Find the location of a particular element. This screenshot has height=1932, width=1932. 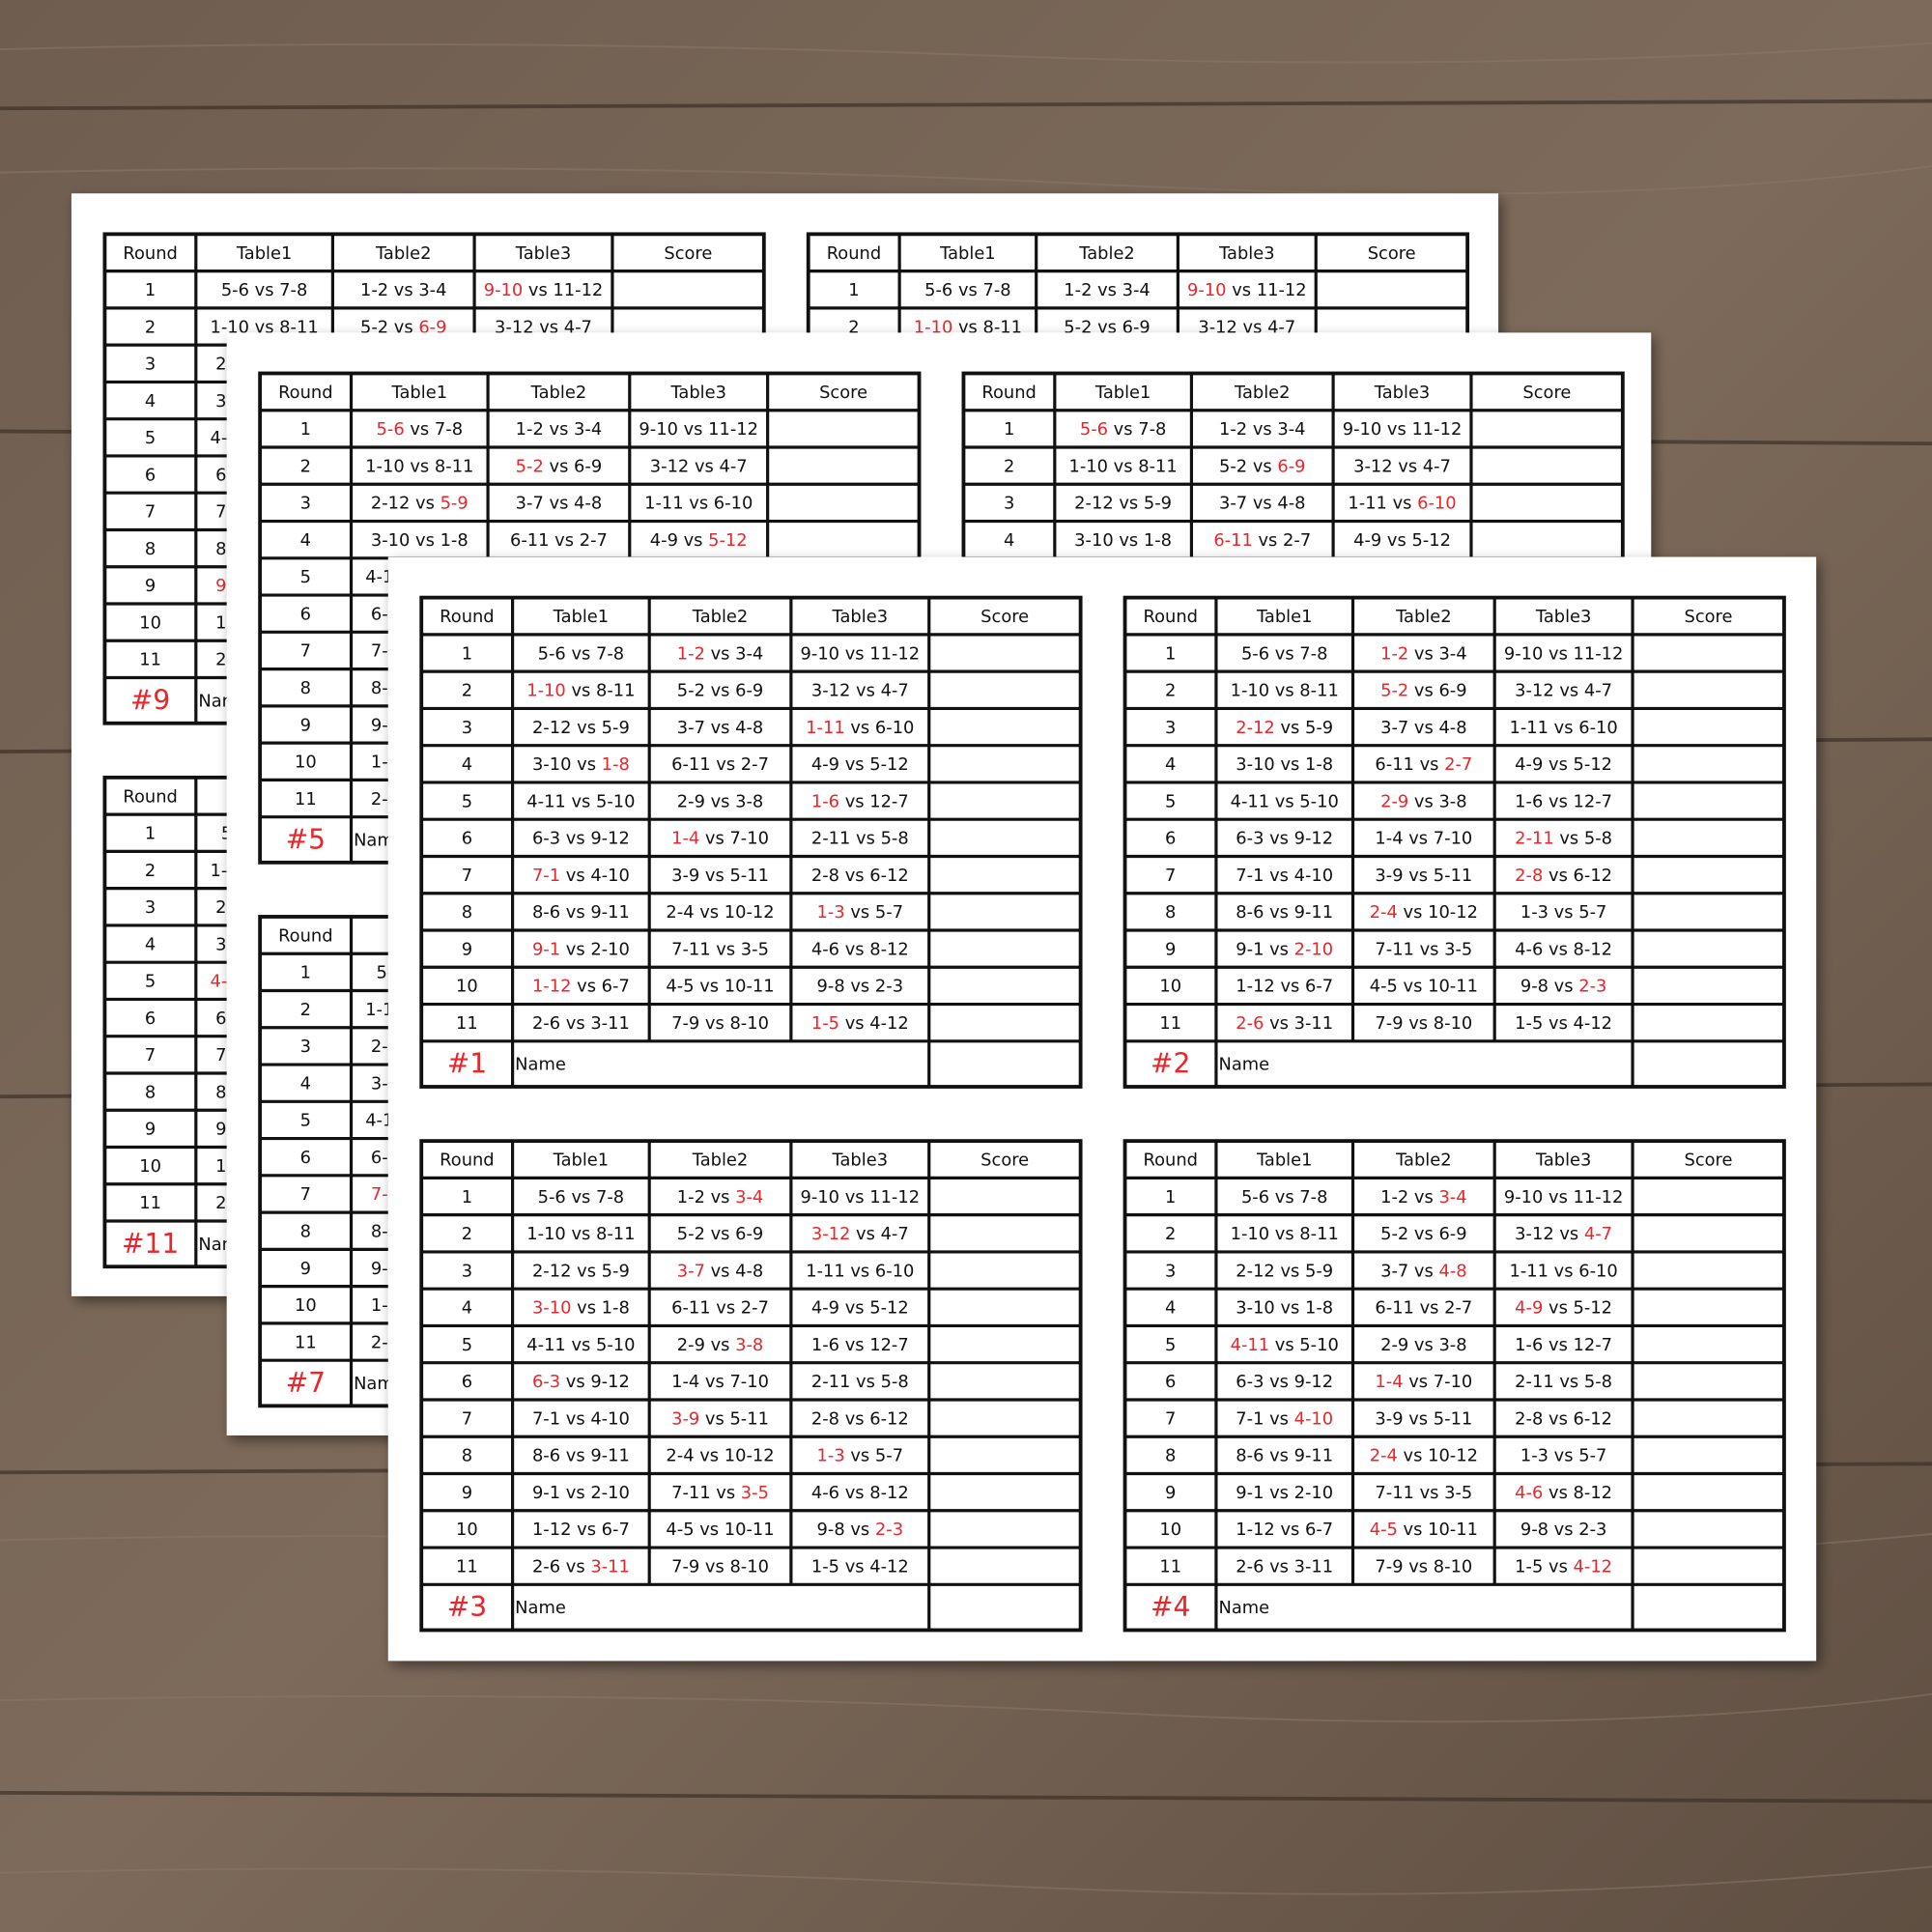

match-cell: 3-12 vs 4-7 is located at coordinates (1246, 327).